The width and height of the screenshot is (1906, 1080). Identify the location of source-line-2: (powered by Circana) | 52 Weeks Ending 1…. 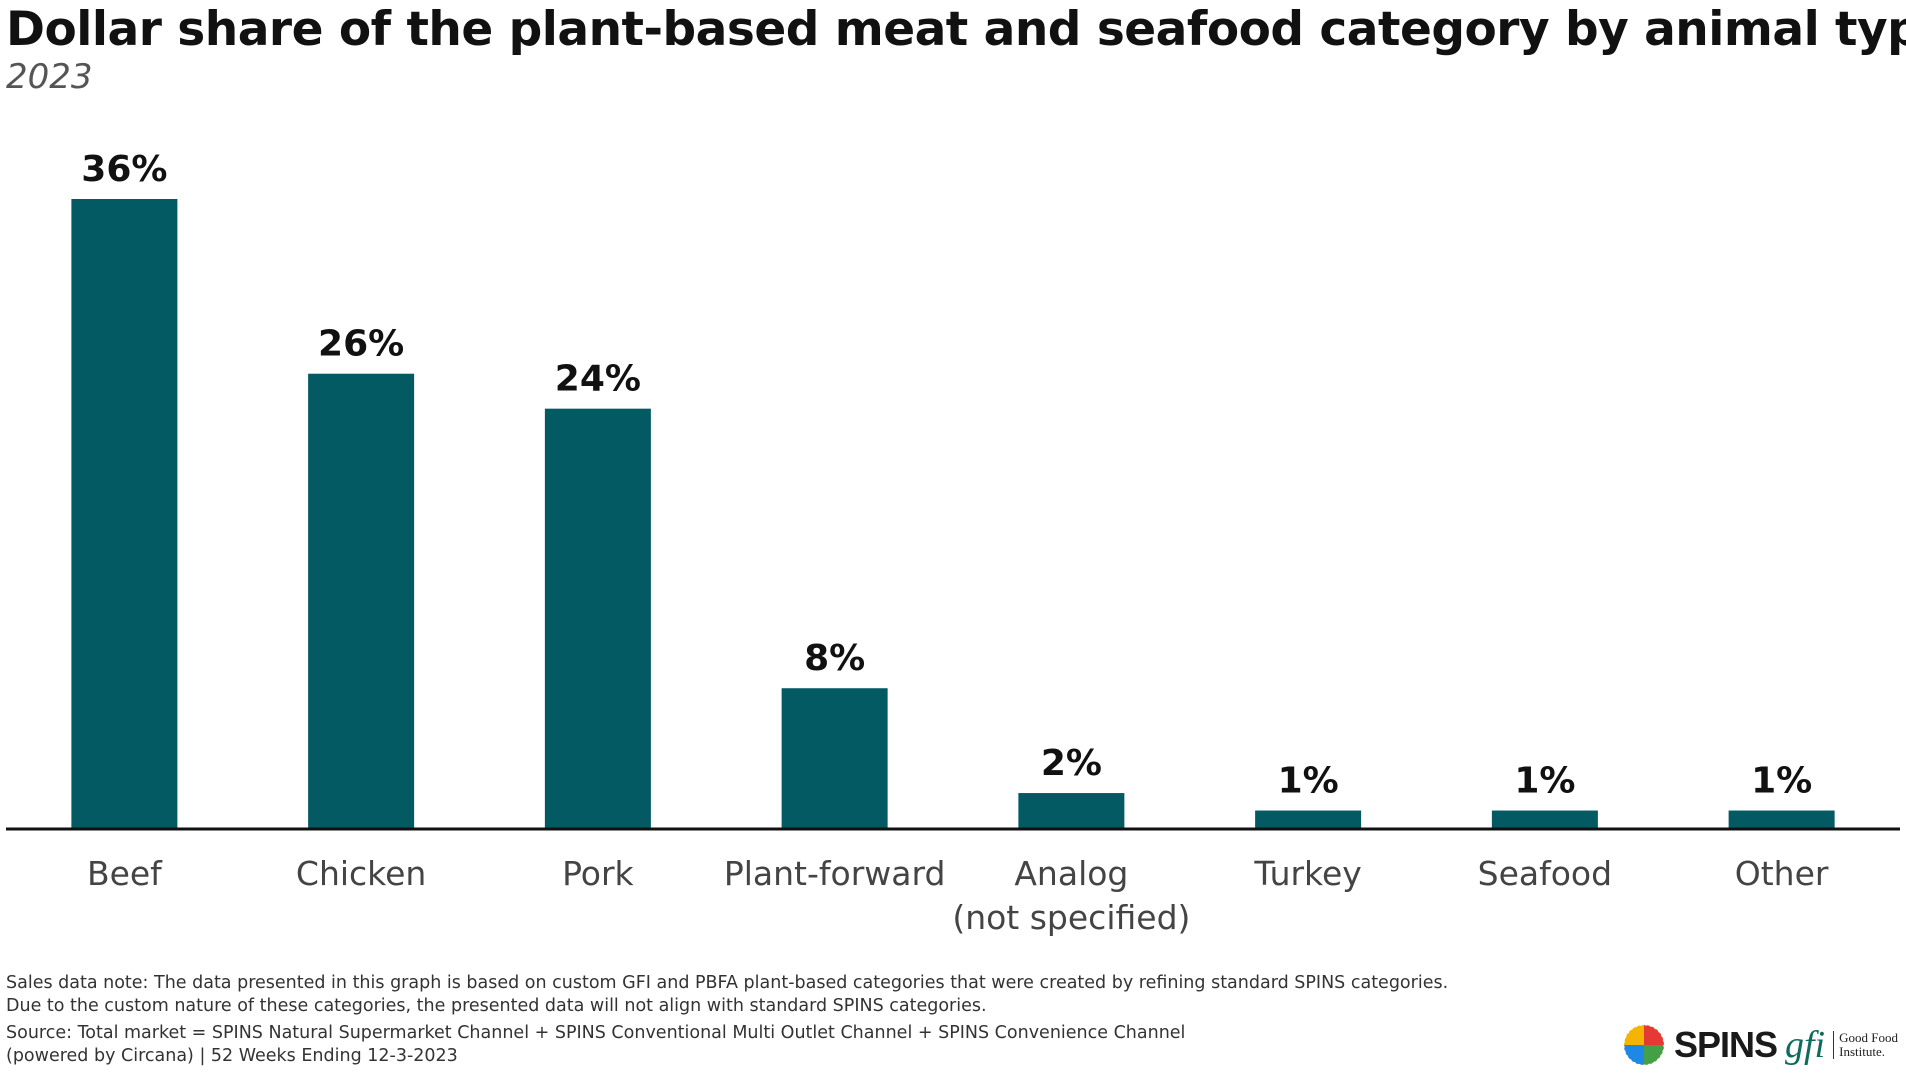
(232, 1056).